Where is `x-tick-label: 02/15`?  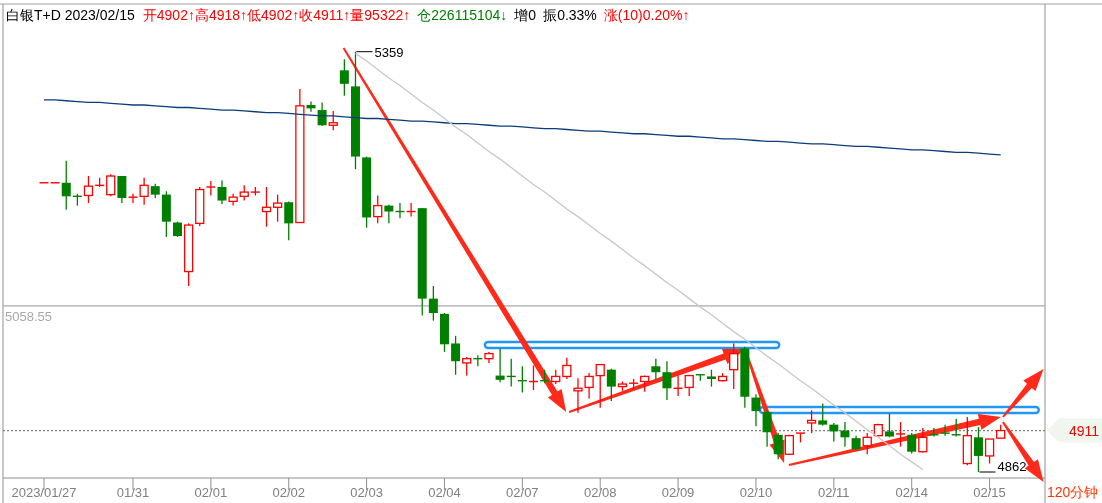
x-tick-label: 02/15 is located at coordinates (989, 492).